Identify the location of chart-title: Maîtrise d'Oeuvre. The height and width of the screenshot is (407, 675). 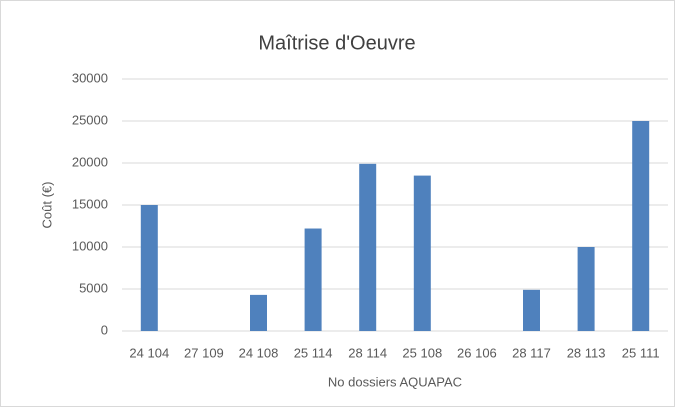
(336, 43).